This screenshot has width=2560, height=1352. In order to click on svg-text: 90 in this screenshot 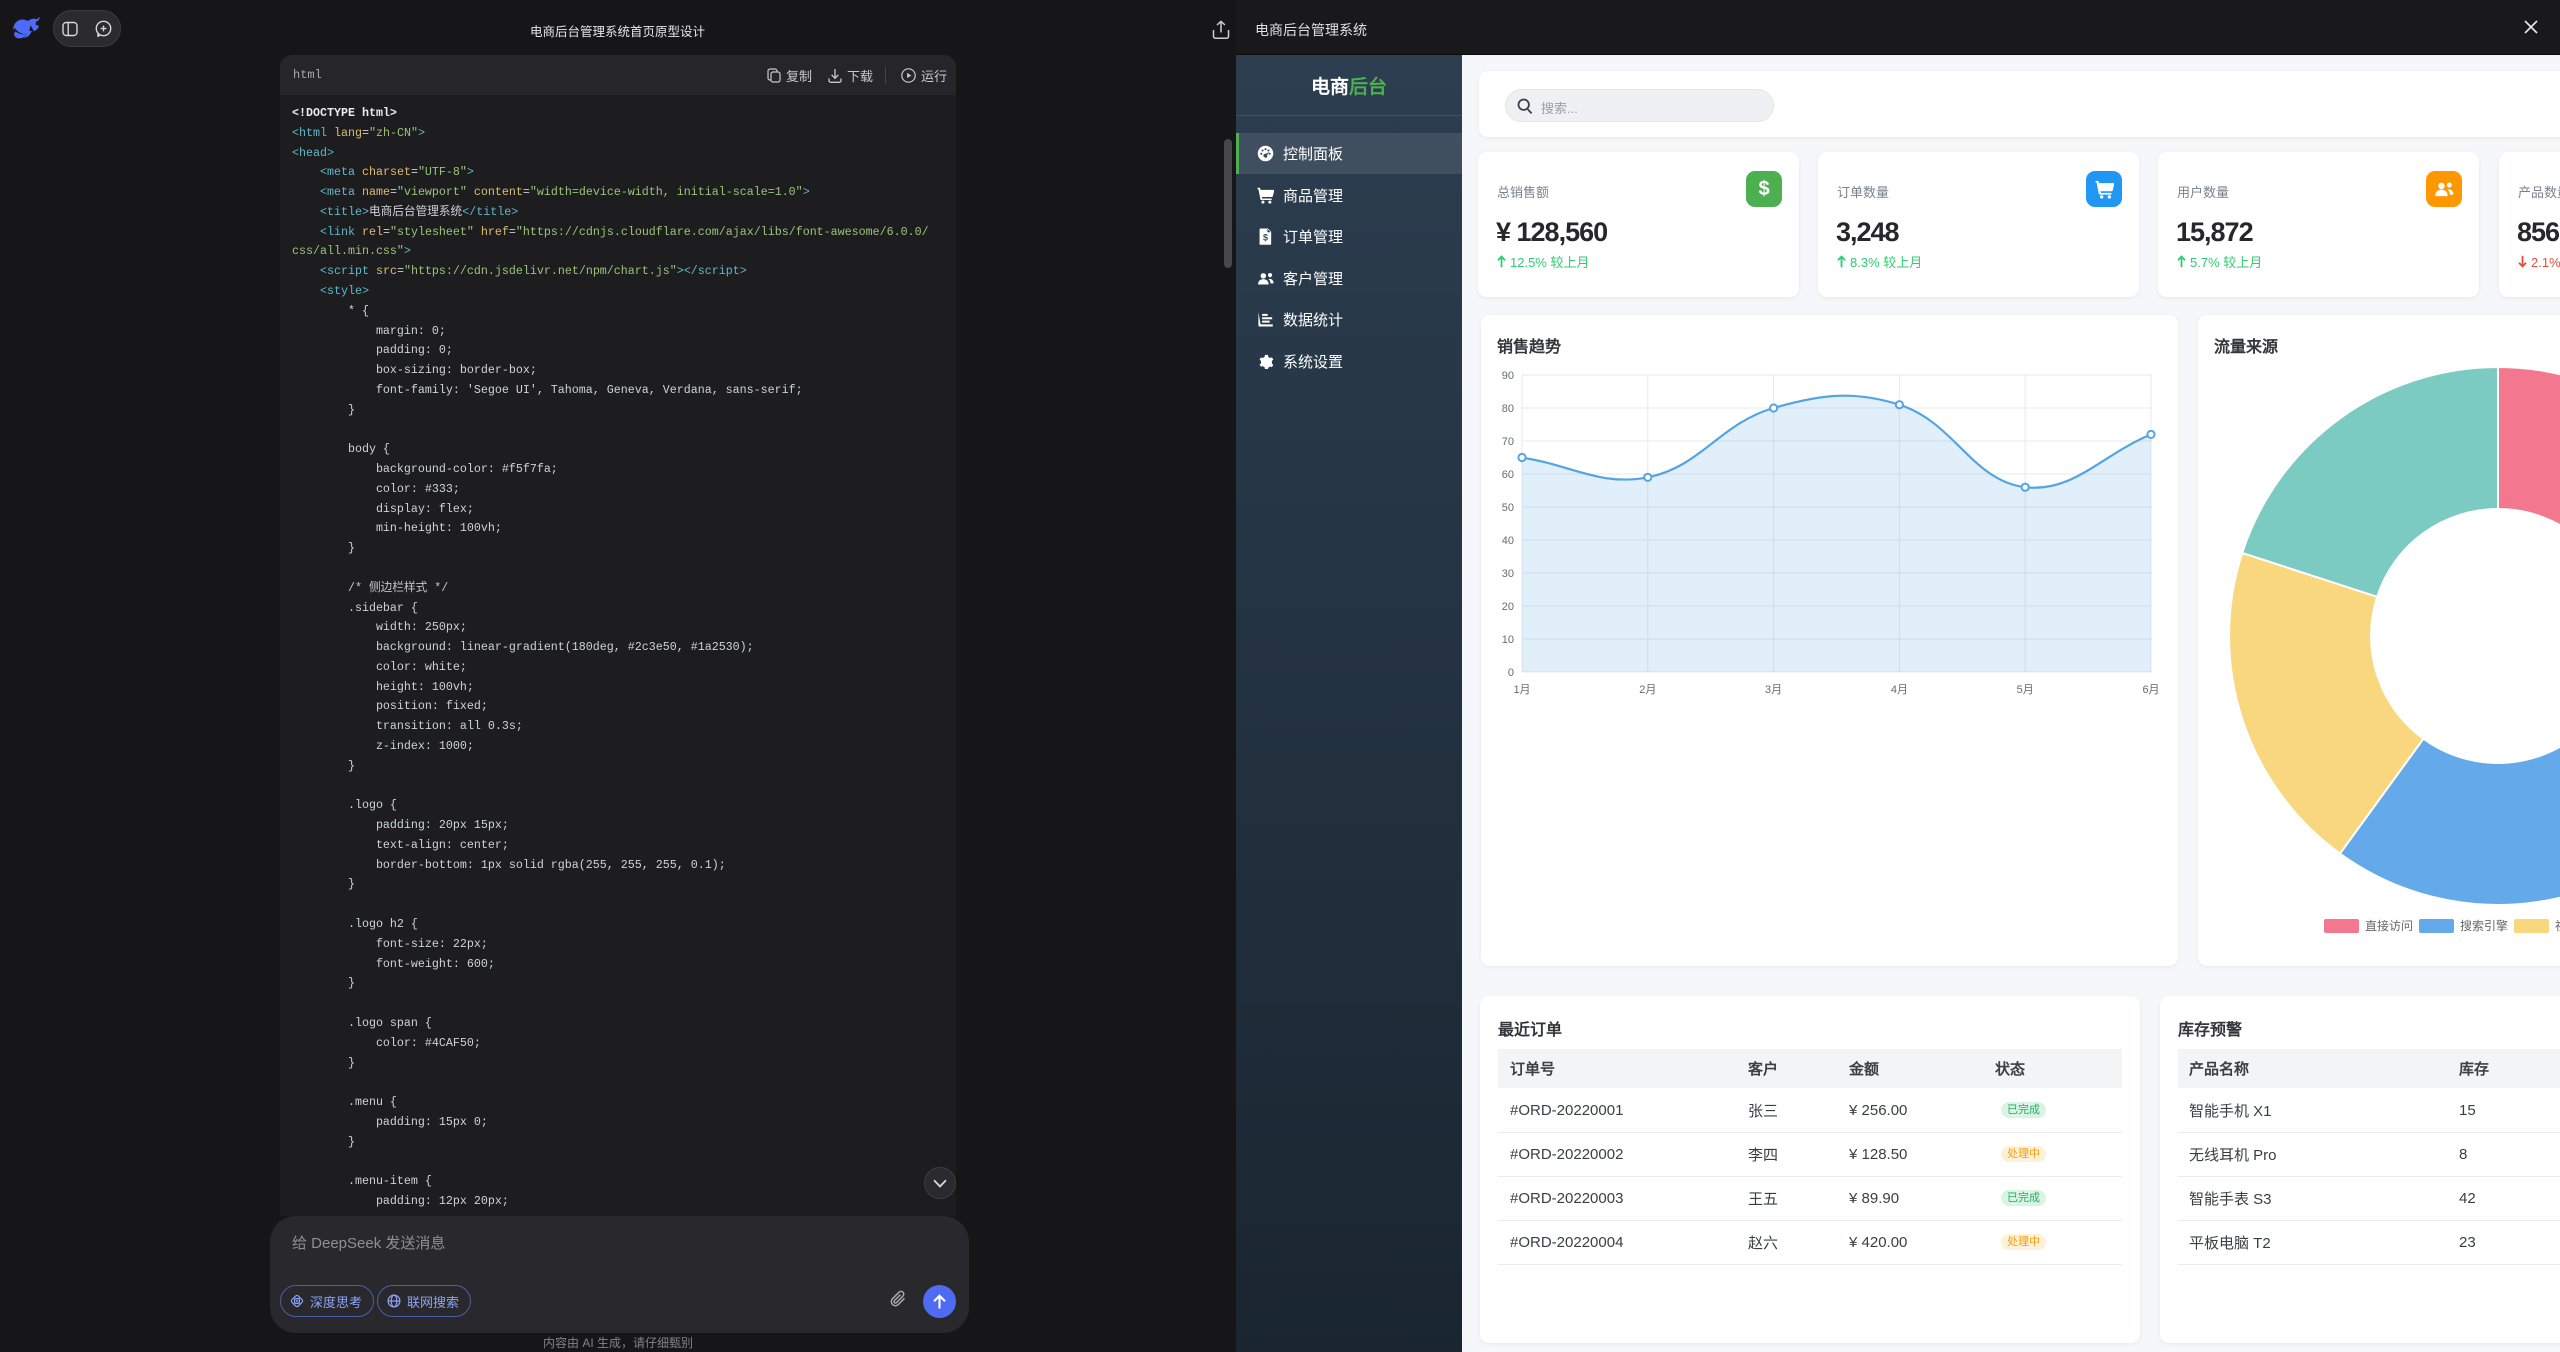, I will do `click(1508, 376)`.